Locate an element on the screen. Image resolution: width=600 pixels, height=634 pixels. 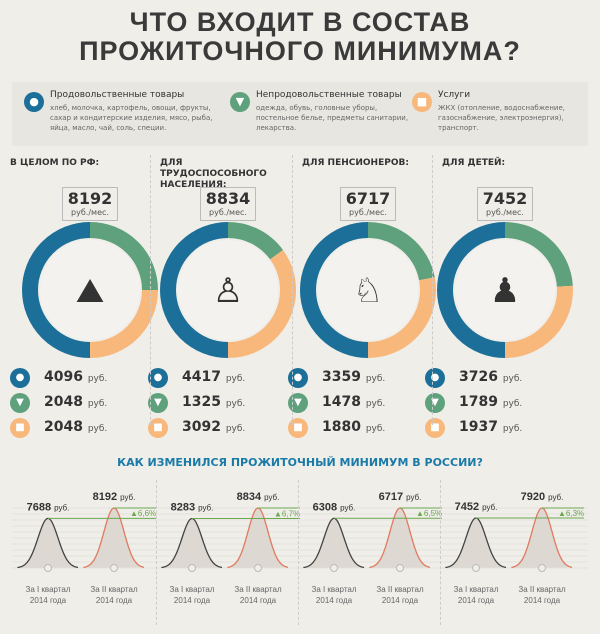
value-number: 4417 is located at coordinates (201, 377).